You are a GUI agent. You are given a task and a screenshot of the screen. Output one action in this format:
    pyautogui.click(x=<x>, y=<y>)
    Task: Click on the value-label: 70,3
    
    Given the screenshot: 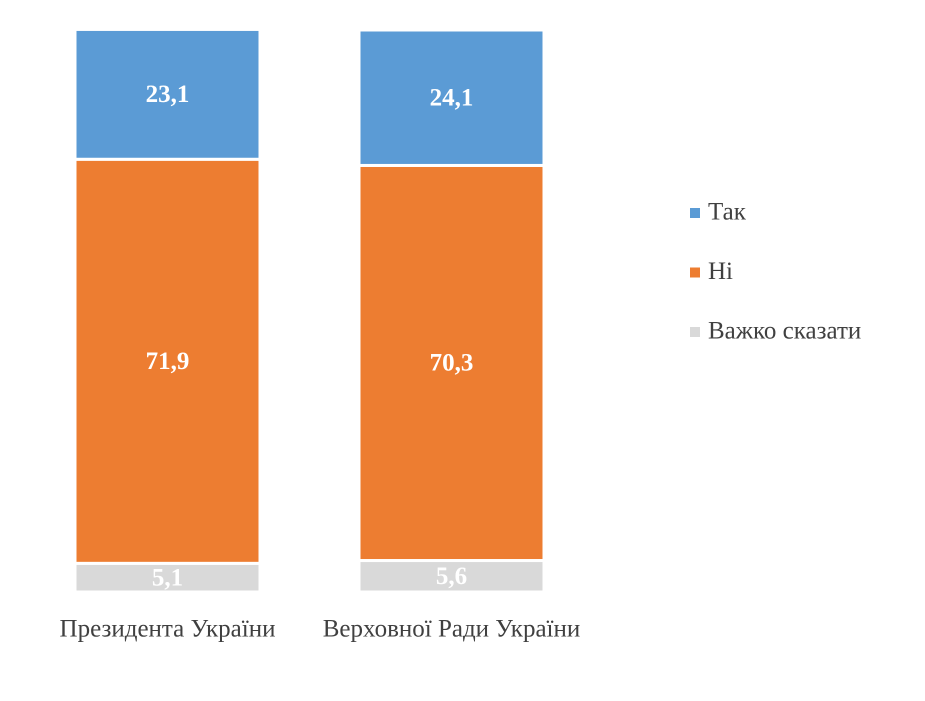 What is the action you would take?
    pyautogui.click(x=452, y=363)
    